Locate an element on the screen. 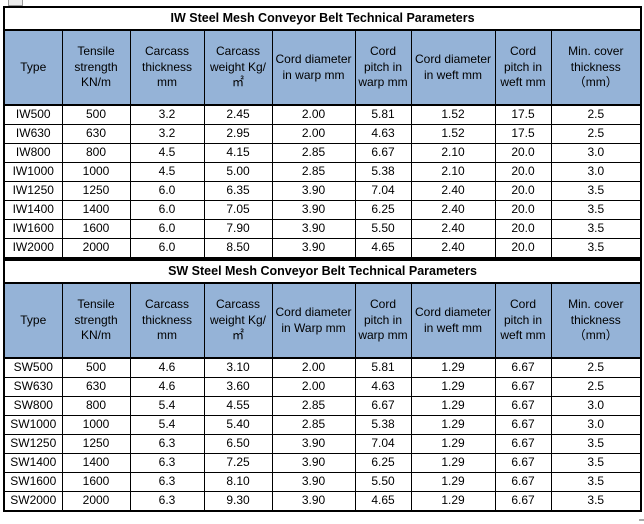 The width and height of the screenshot is (644, 524). table-cell: 2.45 is located at coordinates (238, 114).